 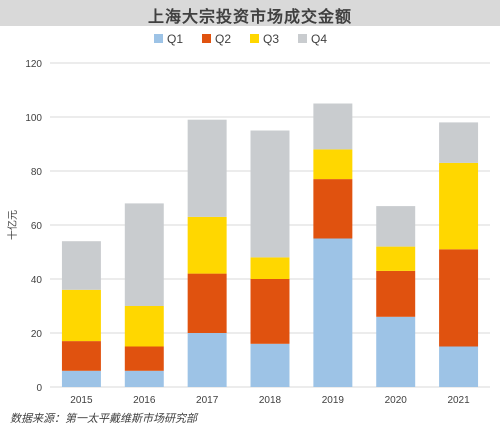 What do you see at coordinates (459, 206) in the screenshot?
I see `bar-segment-q3-2021` at bounding box center [459, 206].